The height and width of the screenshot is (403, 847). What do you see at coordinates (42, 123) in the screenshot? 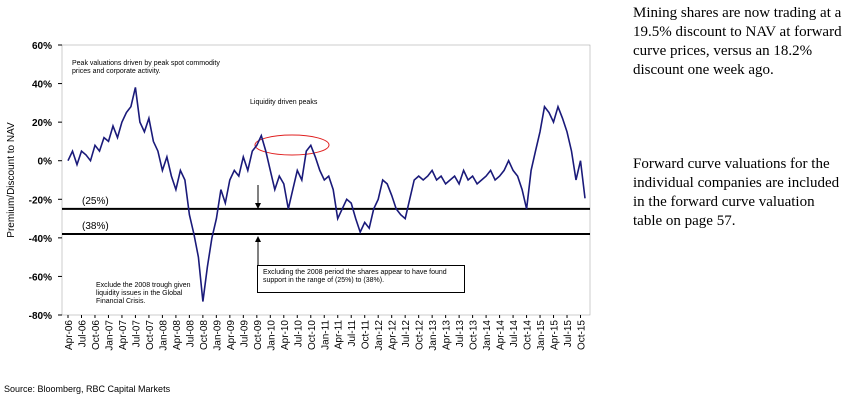
I see `y-tick-label: 20%` at bounding box center [42, 123].